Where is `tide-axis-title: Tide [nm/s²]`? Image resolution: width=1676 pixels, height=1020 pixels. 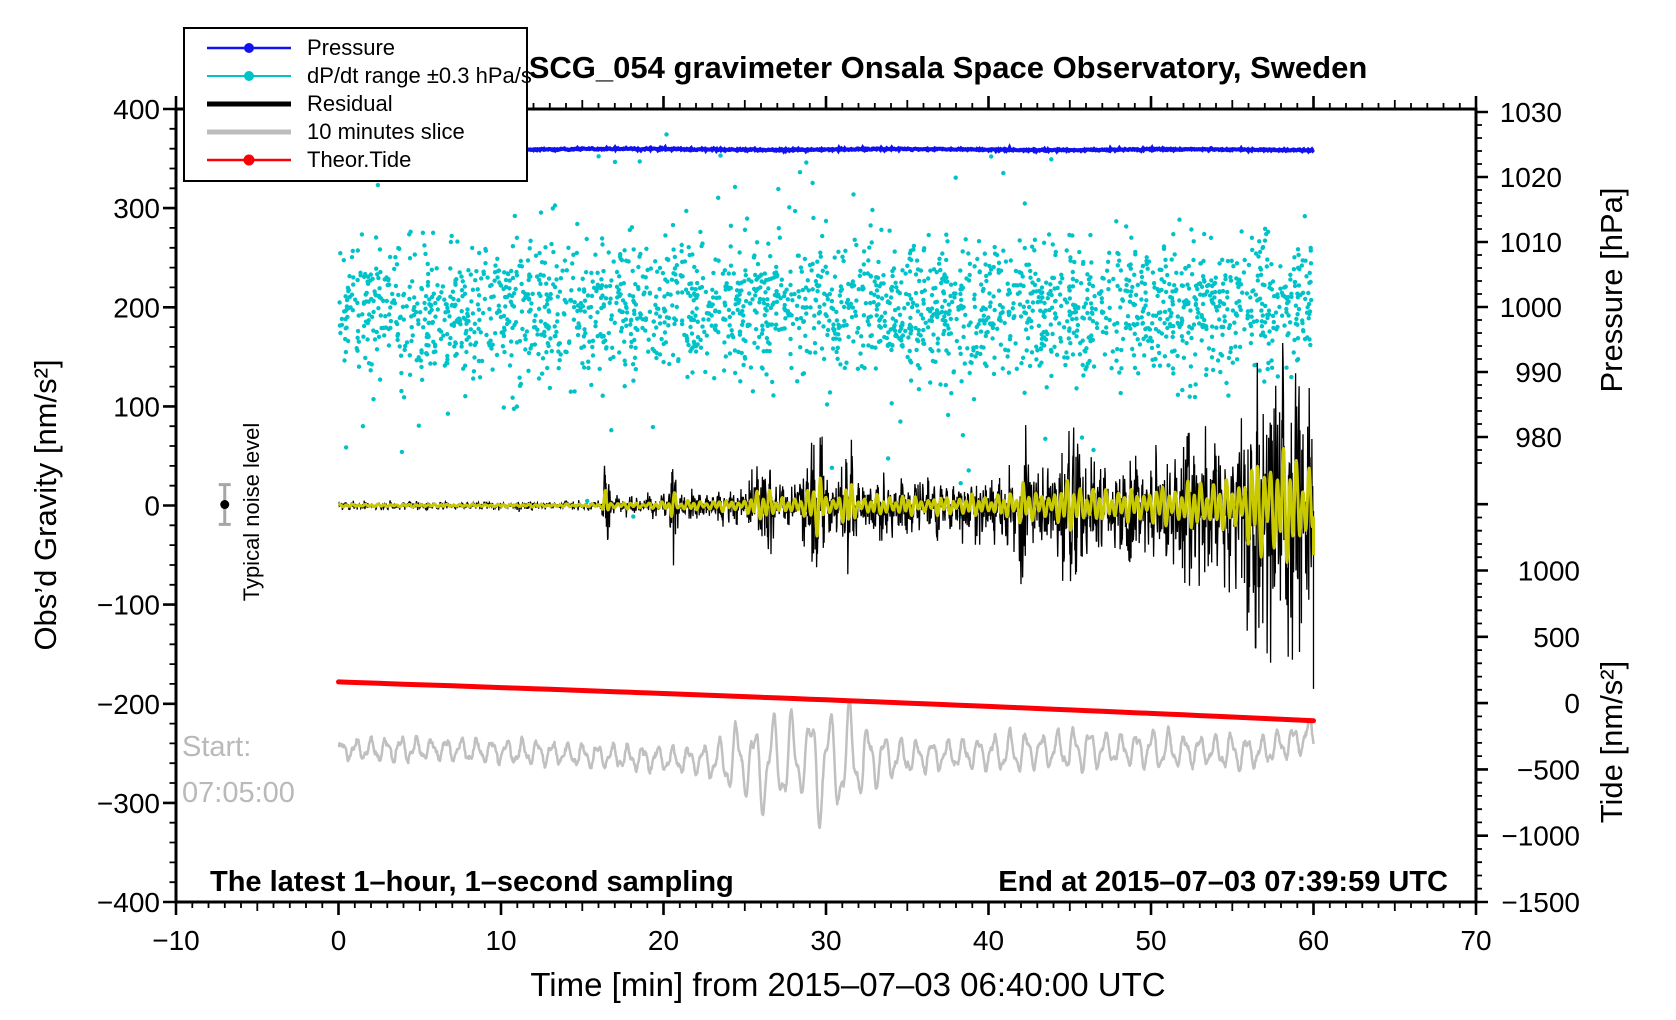
tide-axis-title: Tide [nm/s²] is located at coordinates (1611, 742).